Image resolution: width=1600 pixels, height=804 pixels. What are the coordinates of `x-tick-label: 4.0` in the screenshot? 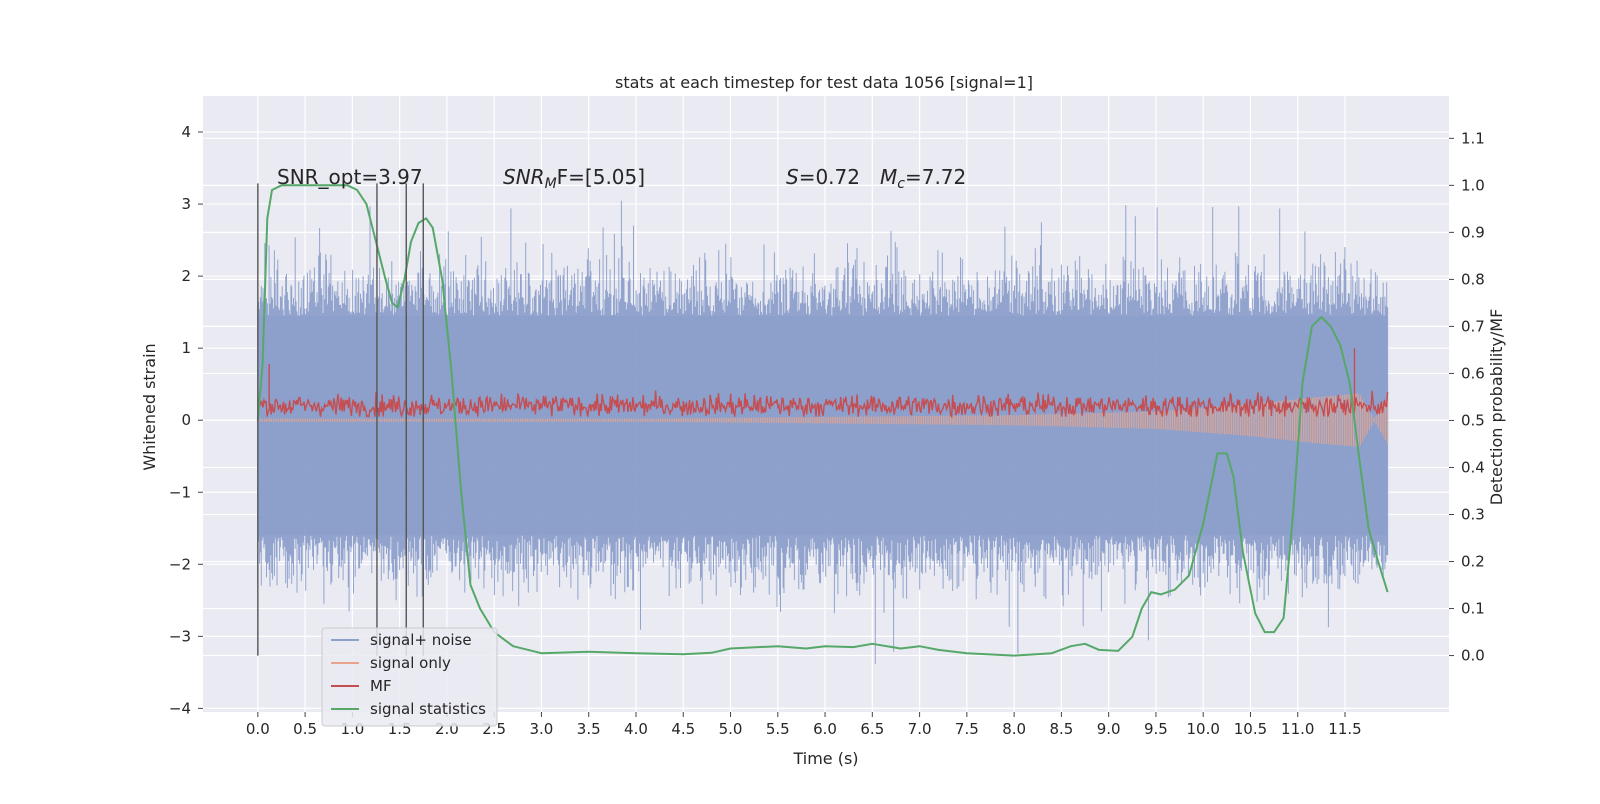 It's located at (636, 729).